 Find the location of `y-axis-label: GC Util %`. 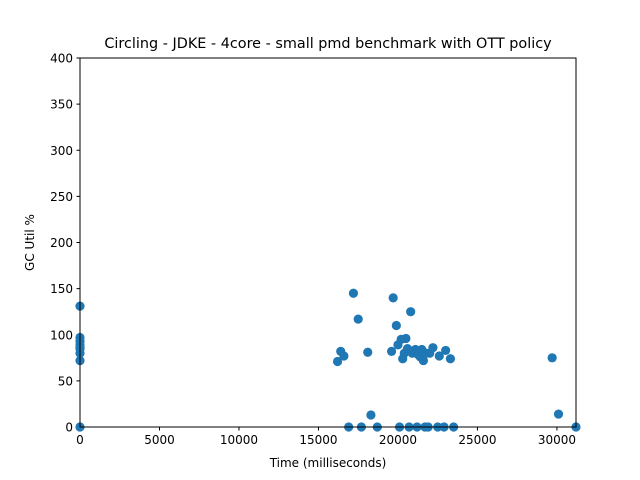

y-axis-label: GC Util % is located at coordinates (30, 242).